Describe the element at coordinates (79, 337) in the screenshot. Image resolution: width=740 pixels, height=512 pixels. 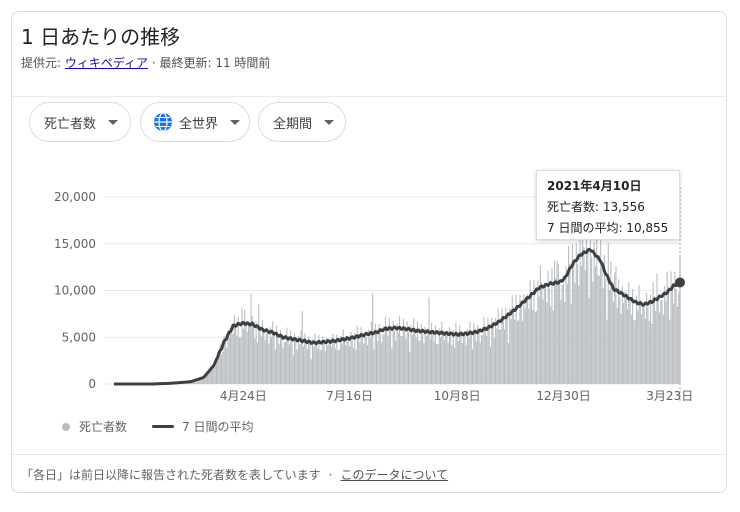
I see `y-tick-label: 5,000` at that location.